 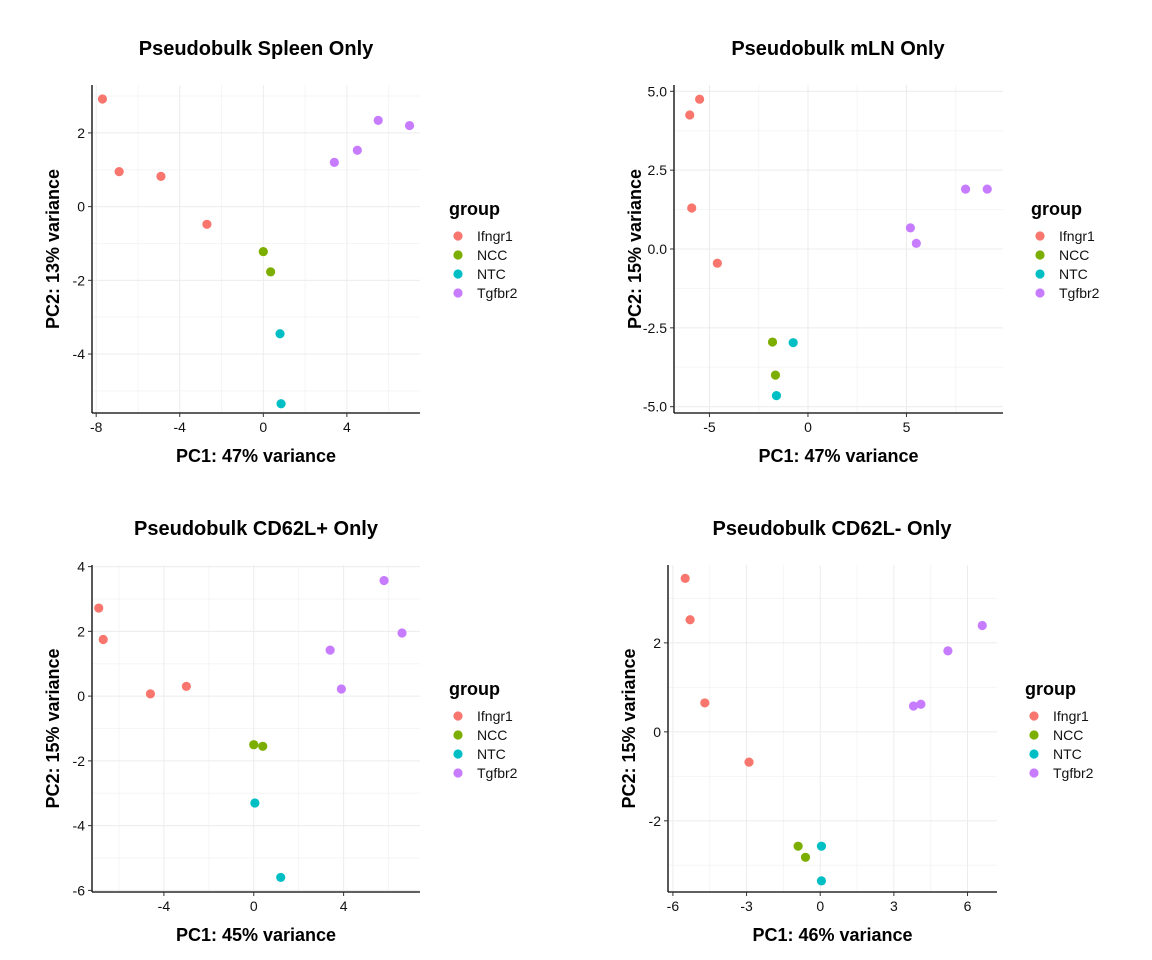 I want to click on y-tick-label: -2.5, so click(x=655, y=328).